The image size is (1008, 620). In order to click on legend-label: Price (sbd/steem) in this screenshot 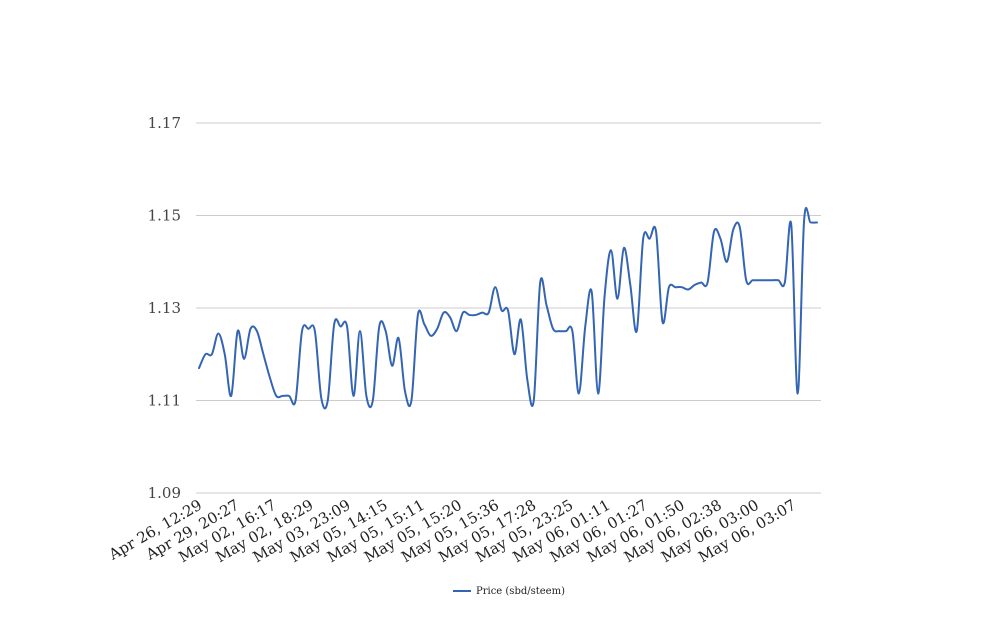, I will do `click(520, 591)`.